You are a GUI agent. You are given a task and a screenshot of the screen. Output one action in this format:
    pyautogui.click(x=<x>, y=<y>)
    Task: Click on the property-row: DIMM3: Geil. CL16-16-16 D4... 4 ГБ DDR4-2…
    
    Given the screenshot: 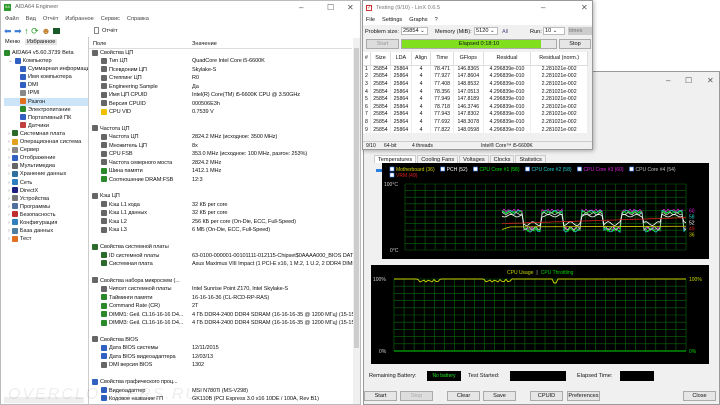 What is the action you would take?
    pyautogui.click(x=222, y=323)
    